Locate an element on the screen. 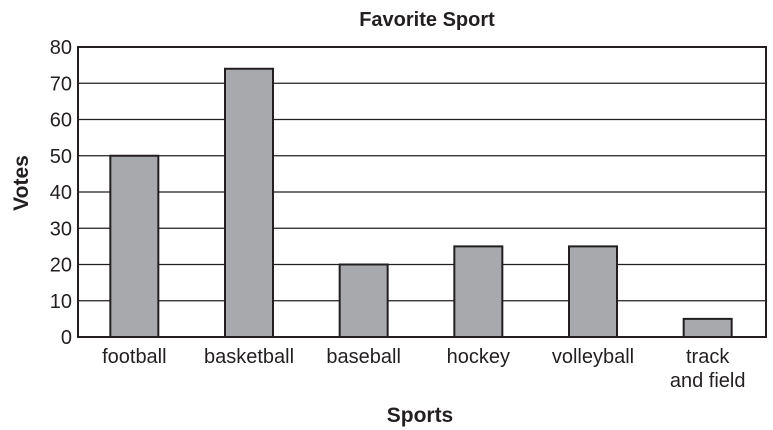  y-tick-label: 40 is located at coordinates (61, 193).